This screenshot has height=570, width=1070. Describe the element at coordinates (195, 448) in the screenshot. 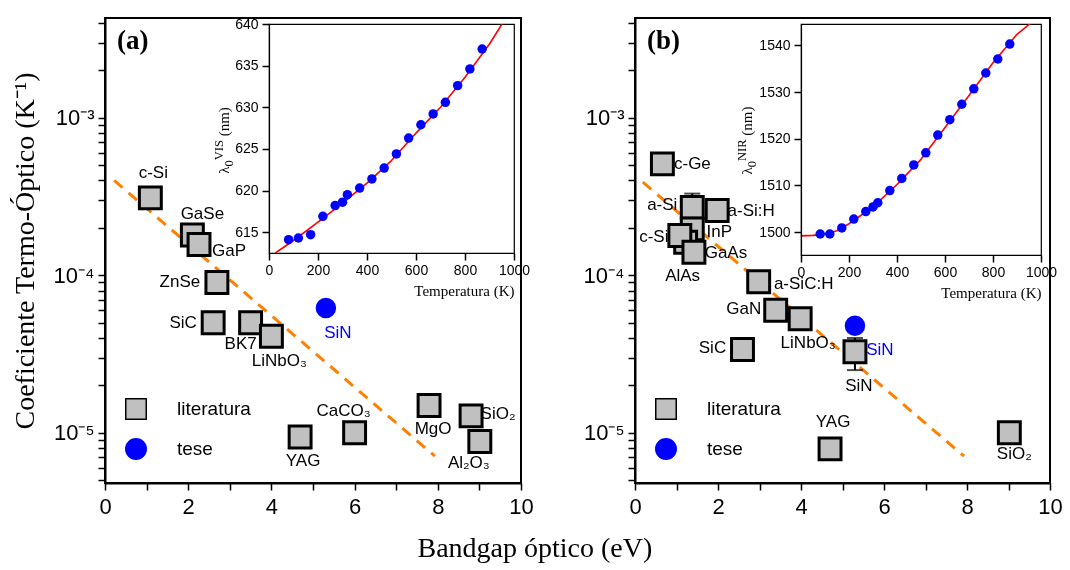

I see `legend-label: tese` at that location.